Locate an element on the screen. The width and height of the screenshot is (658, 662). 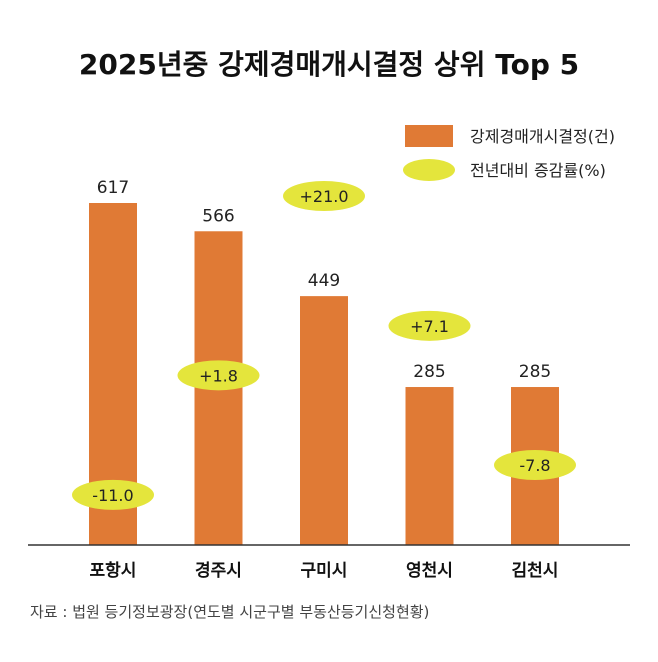
bar-value-label-3: 285 is located at coordinates (429, 372).